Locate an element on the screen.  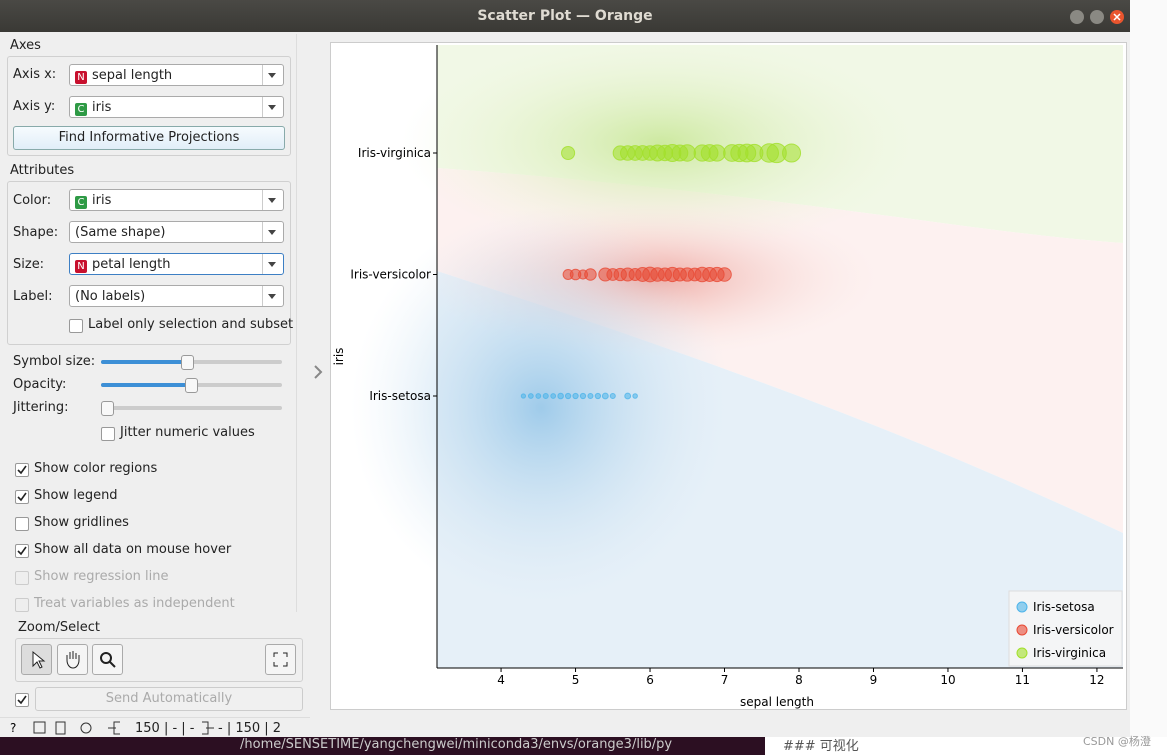
section-heading-text: Zoom/Select is located at coordinates (59, 627).